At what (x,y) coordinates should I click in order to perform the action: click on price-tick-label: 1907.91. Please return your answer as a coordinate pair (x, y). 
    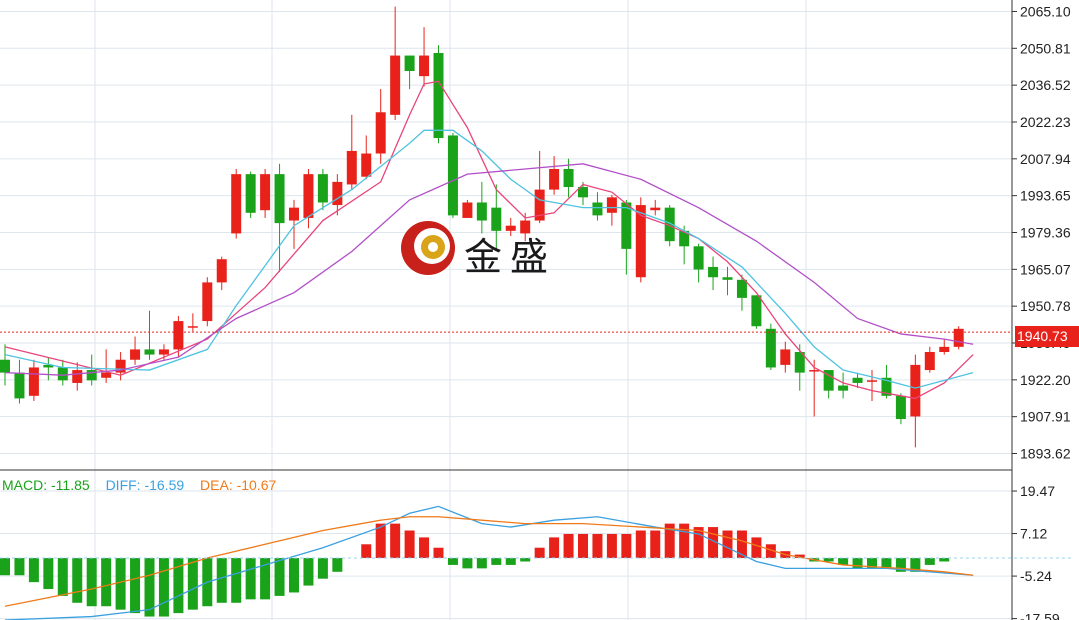
    Looking at the image, I should click on (1045, 417).